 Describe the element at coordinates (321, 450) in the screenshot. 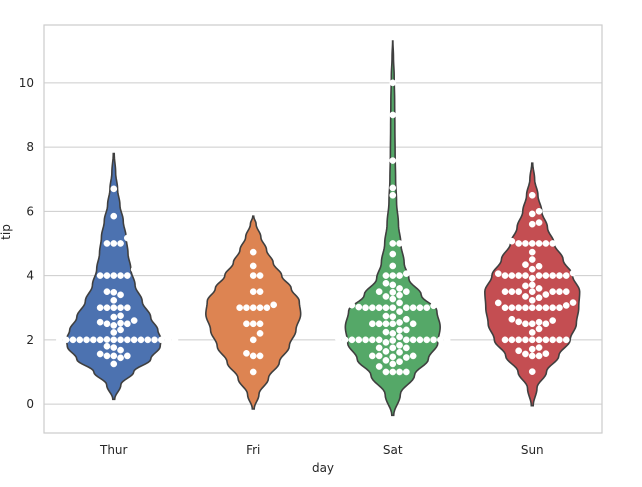

I see `x-tick-labels: Thur Fri Sat Sun` at that location.